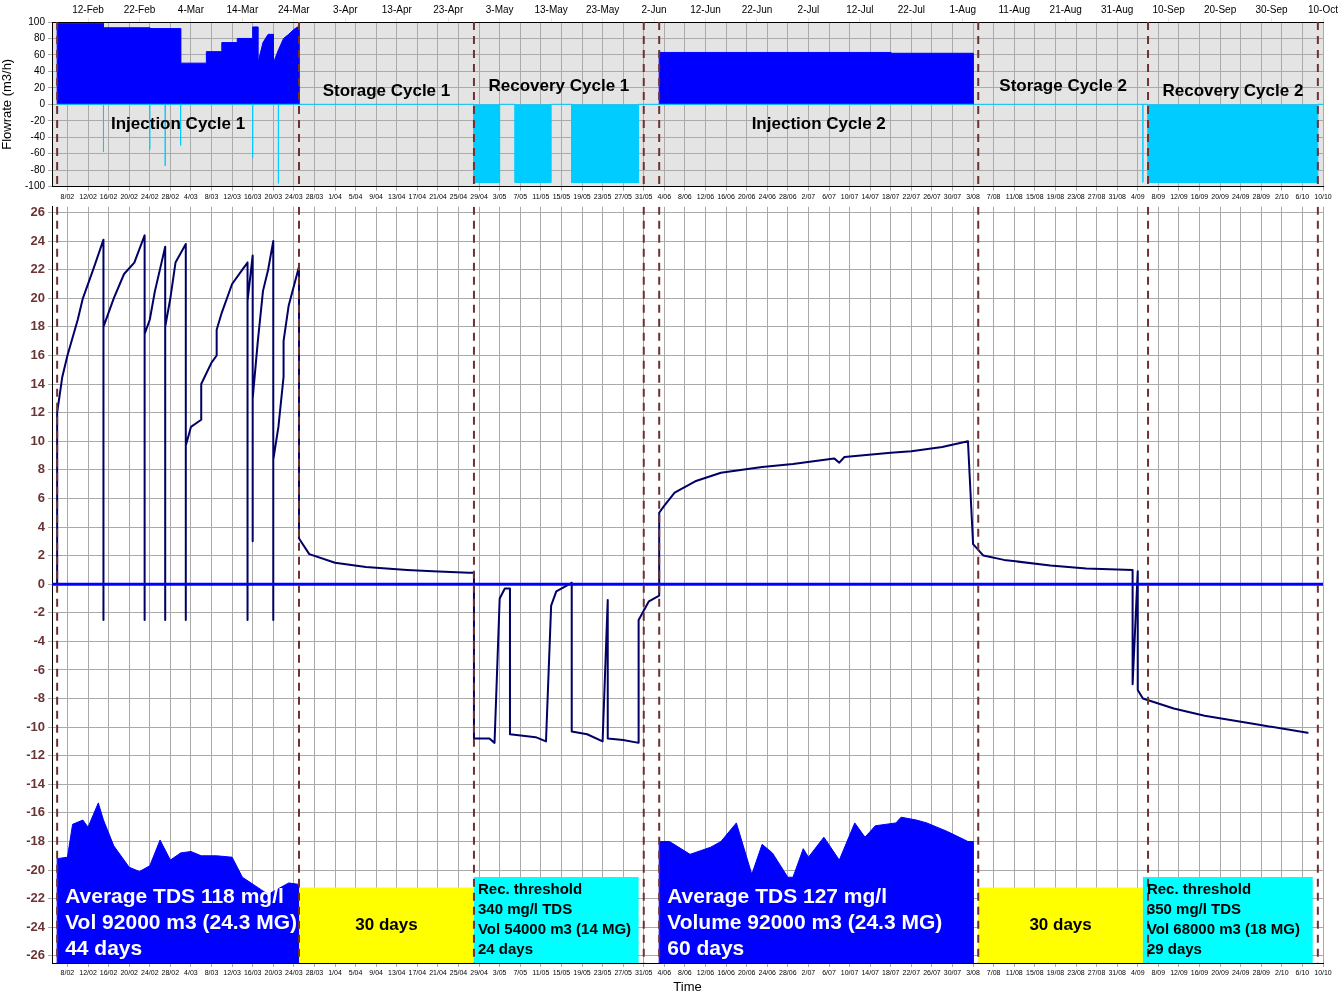  Describe the element at coordinates (35, 755) in the screenshot. I see `y-tick-label: -12` at that location.